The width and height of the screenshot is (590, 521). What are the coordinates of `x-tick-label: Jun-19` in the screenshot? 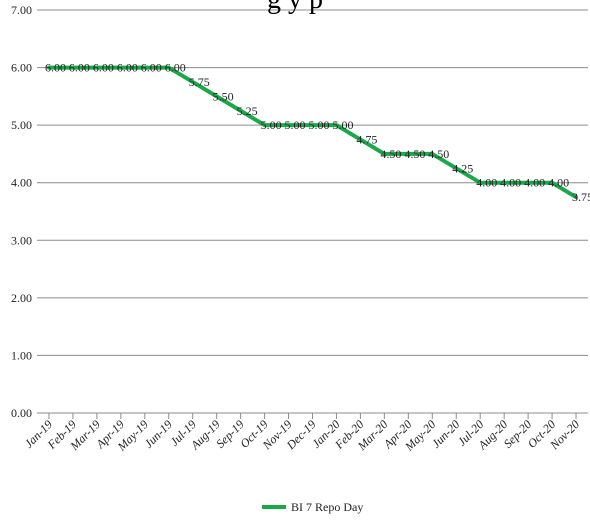 It's located at (157, 433).